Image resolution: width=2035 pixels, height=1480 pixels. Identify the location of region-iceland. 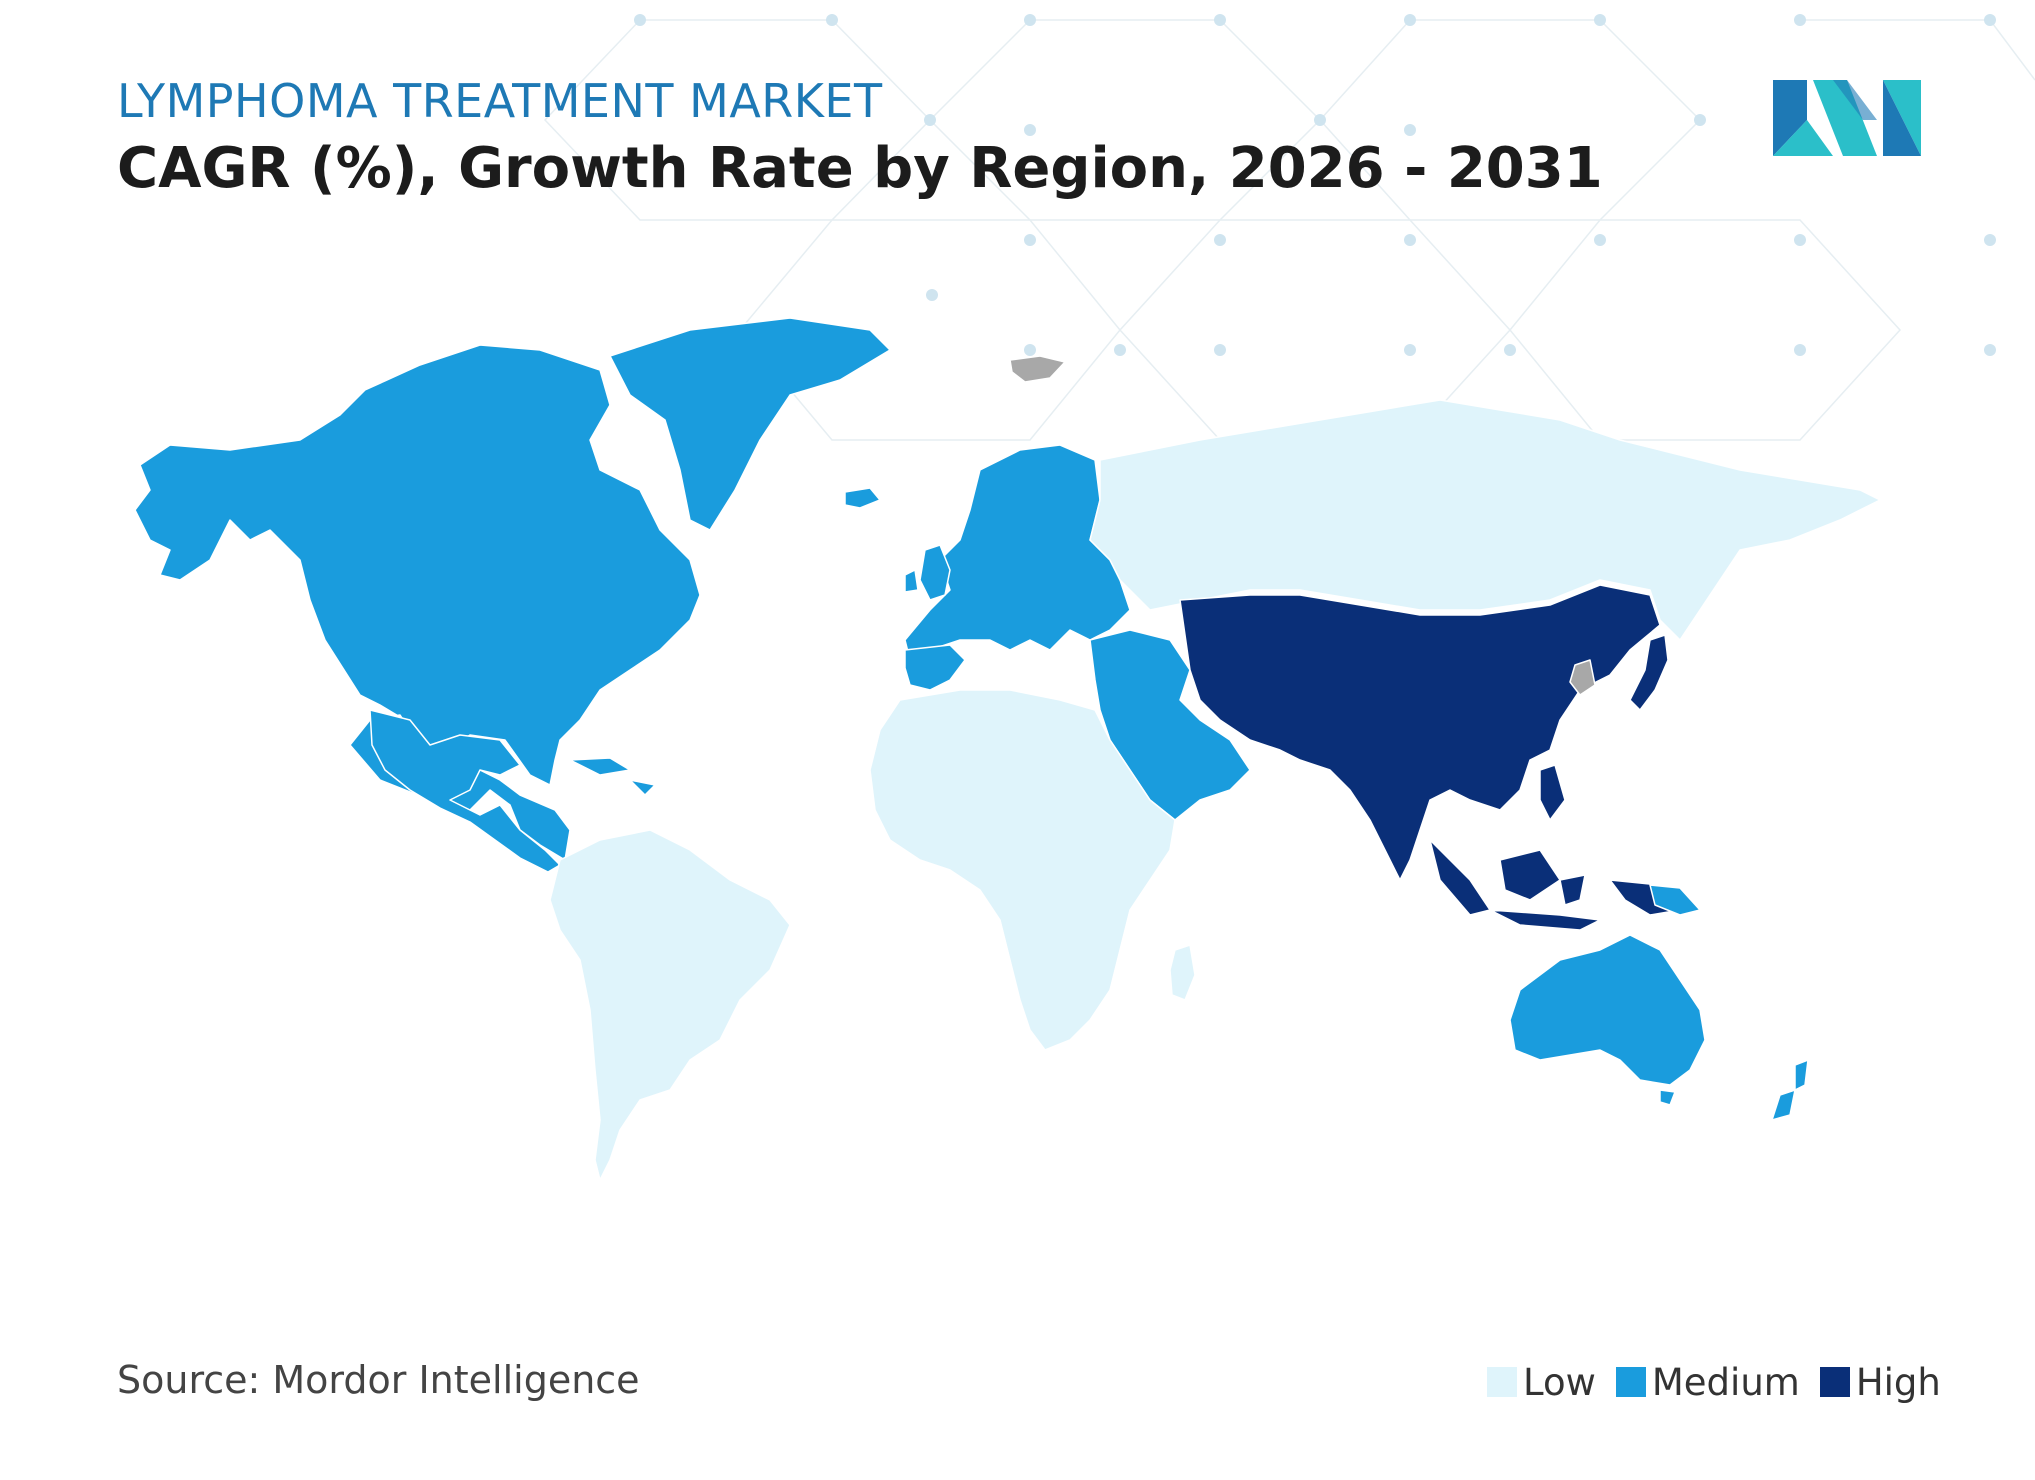
(862, 498).